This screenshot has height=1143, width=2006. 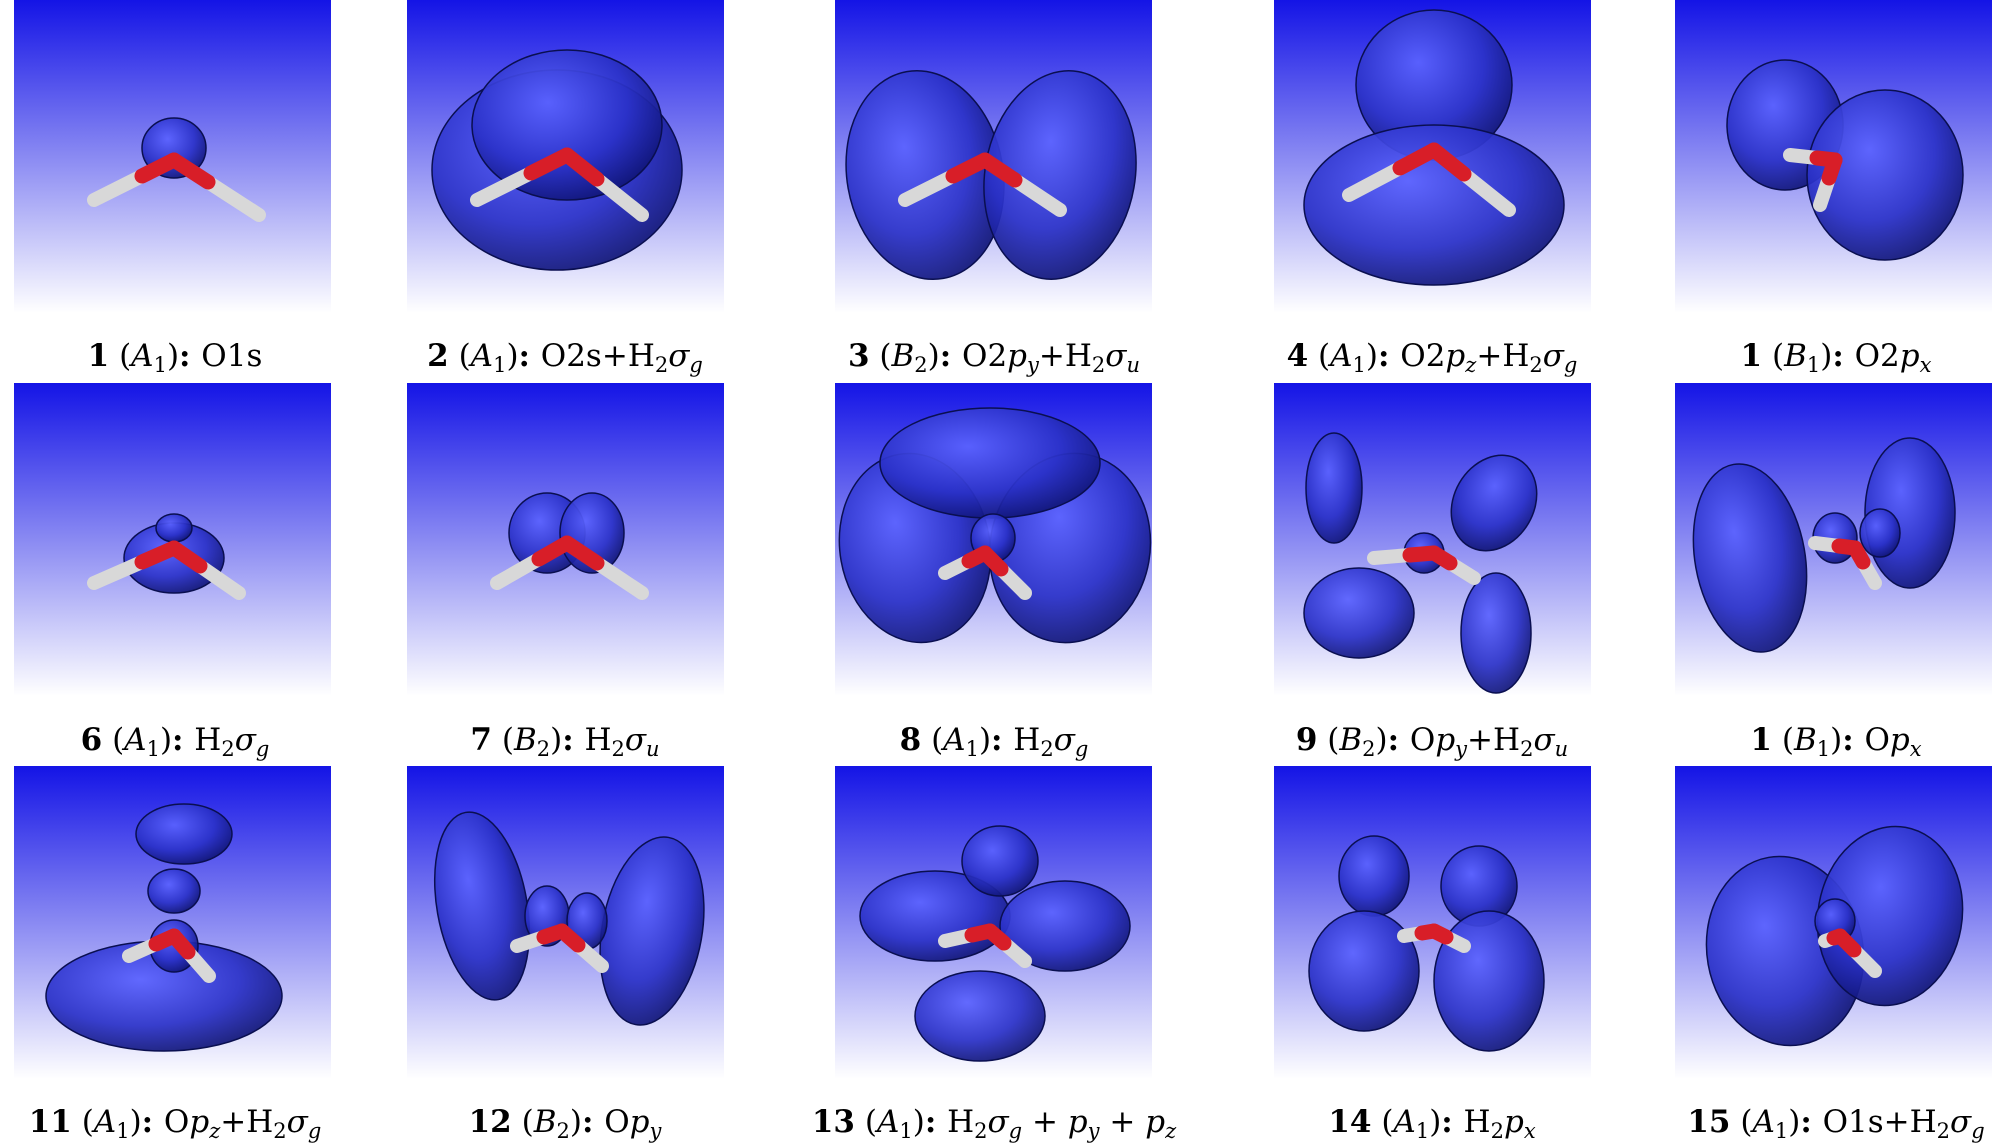 I want to click on orbital-caption: 9 (B2): Opy+H2σu, so click(x=1432, y=740).